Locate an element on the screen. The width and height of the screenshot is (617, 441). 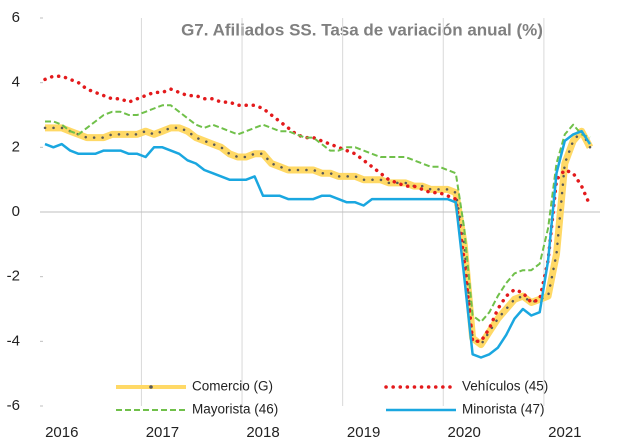
y-tick-label: 6 is located at coordinates (16, 17).